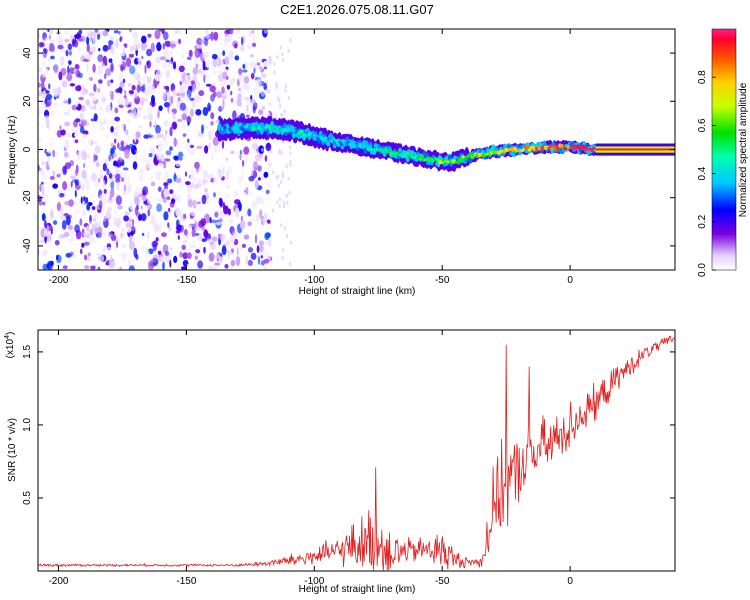 Image resolution: width=750 pixels, height=600 pixels. Describe the element at coordinates (702, 173) in the screenshot. I see `colorbar-tick-label: 0.4` at that location.